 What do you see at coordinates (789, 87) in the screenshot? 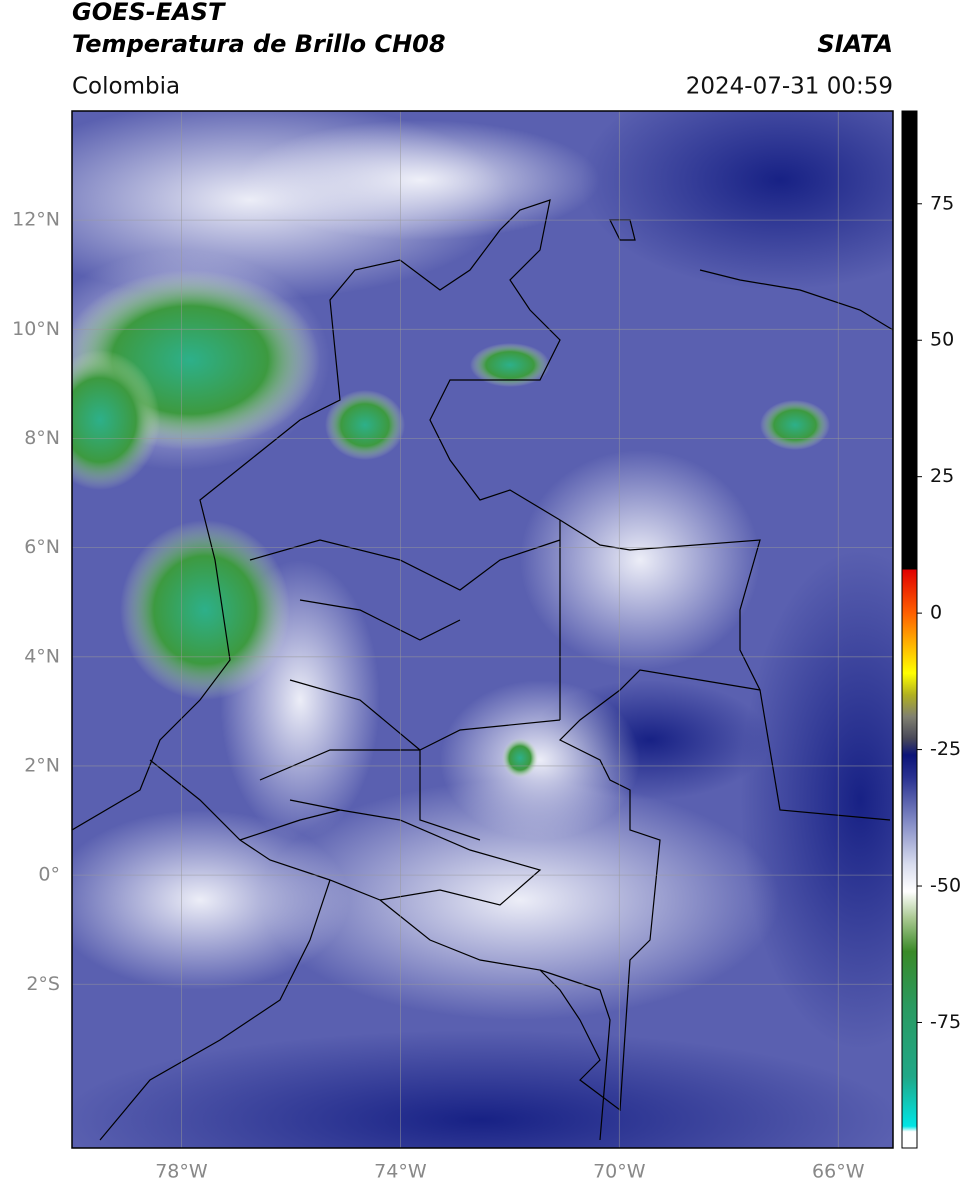
I see `datetime: 2024-07-31 00:59` at bounding box center [789, 87].